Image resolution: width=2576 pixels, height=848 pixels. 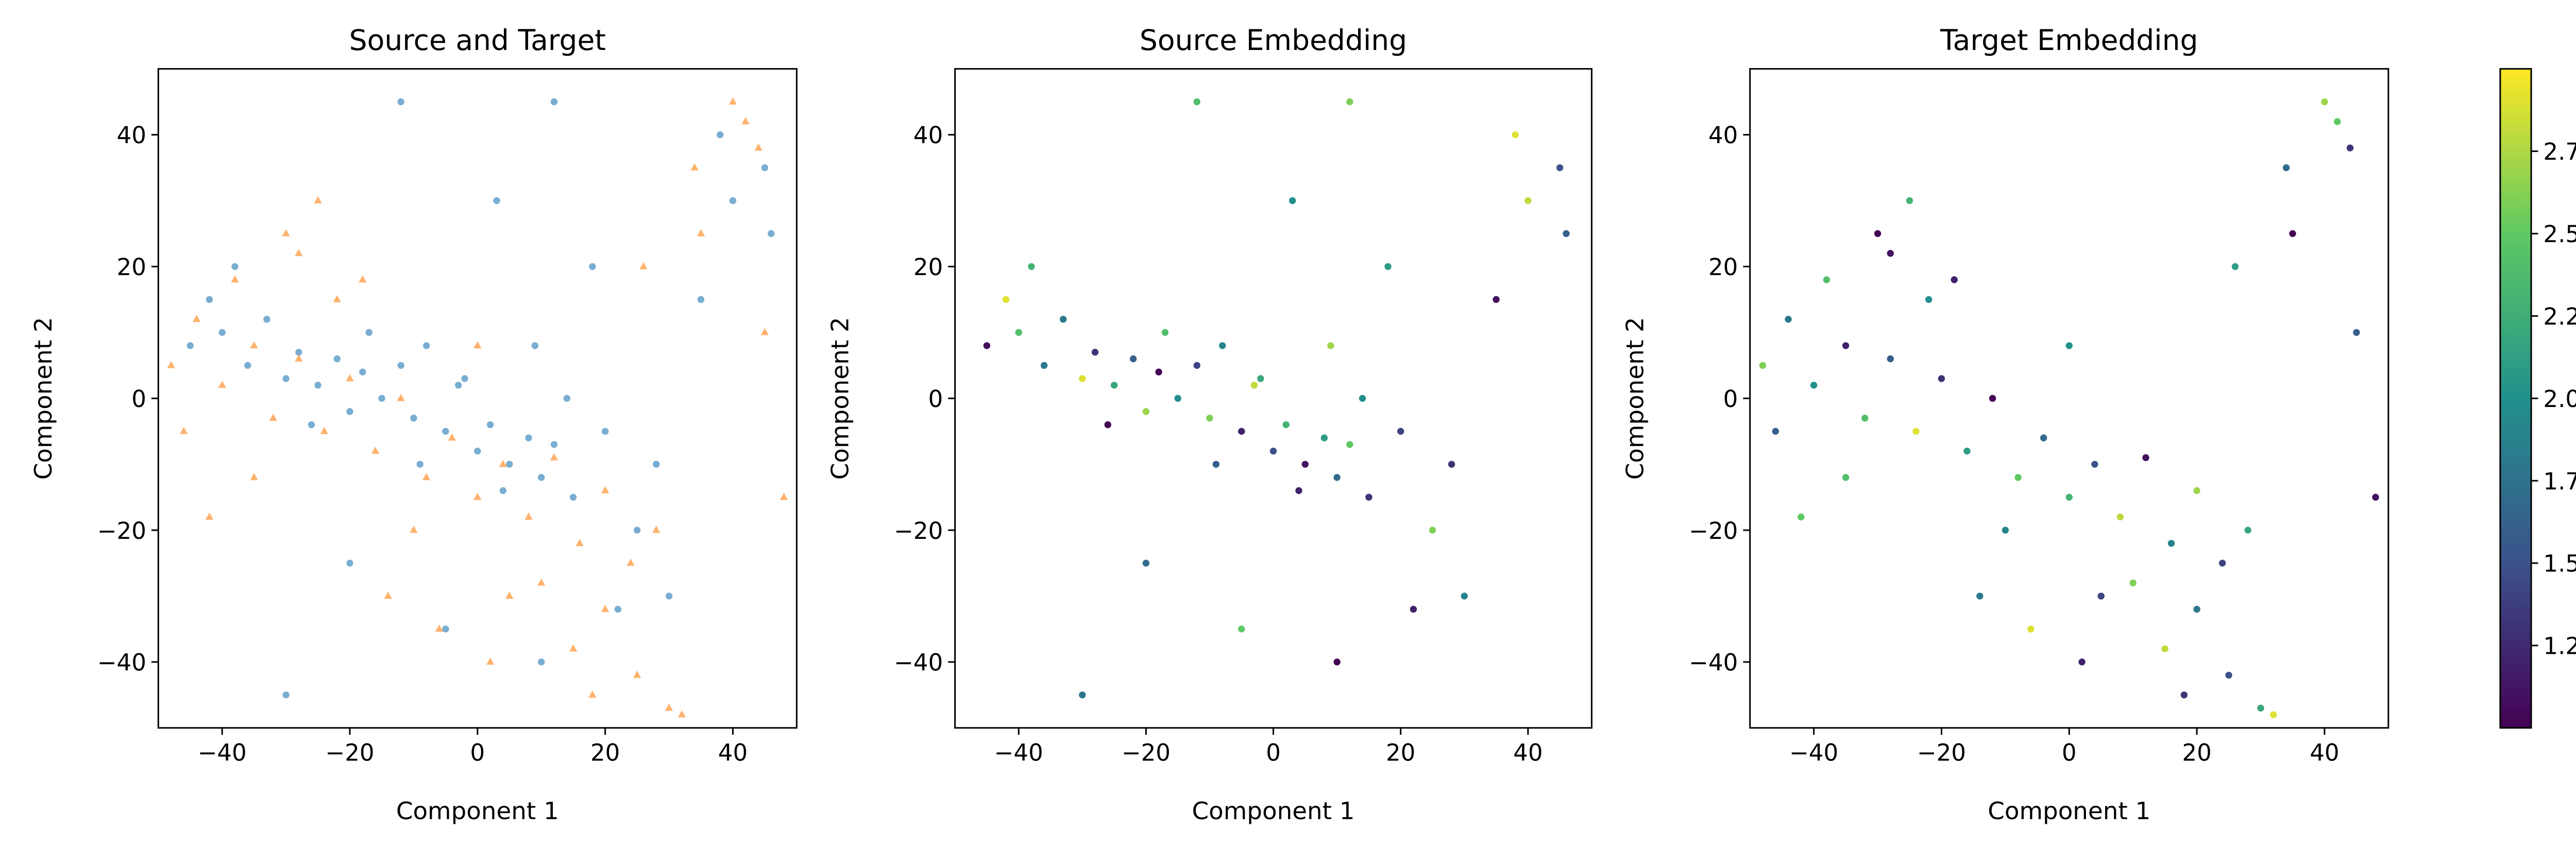 What do you see at coordinates (1730, 399) in the screenshot?
I see `y-tick-label: 0` at bounding box center [1730, 399].